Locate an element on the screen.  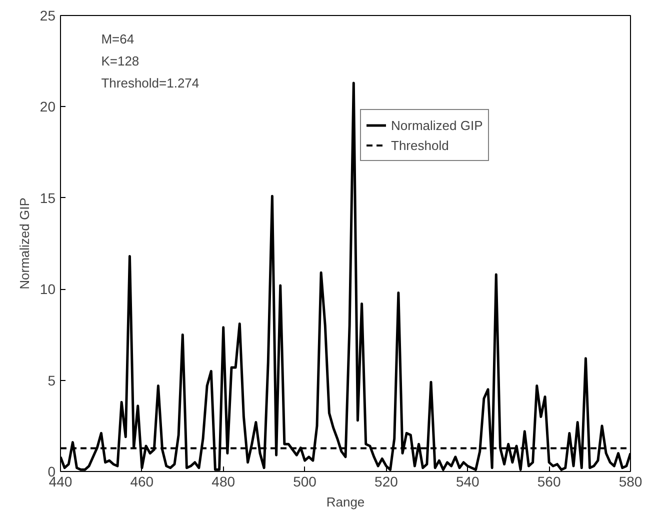
annotation: Threshold=1.274 is located at coordinates (150, 82).